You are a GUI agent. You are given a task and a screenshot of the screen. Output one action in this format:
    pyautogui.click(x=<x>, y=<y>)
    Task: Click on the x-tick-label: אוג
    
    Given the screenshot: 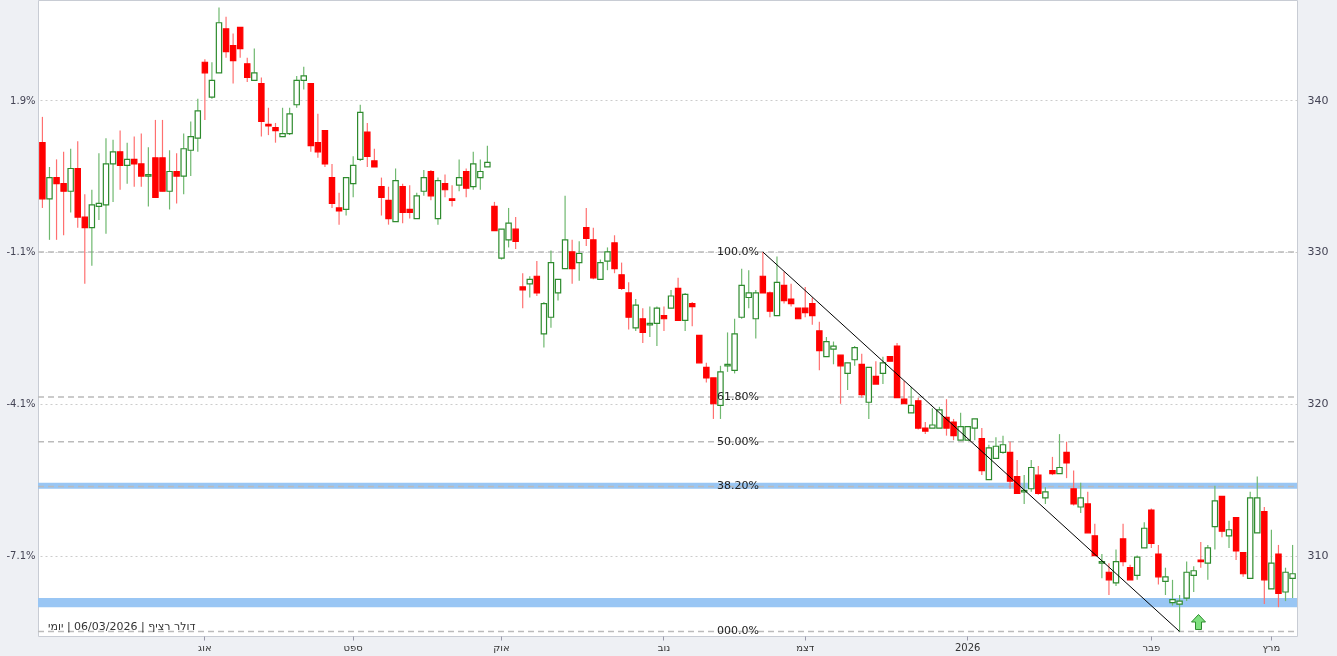 What is the action you would take?
    pyautogui.click(x=205, y=647)
    